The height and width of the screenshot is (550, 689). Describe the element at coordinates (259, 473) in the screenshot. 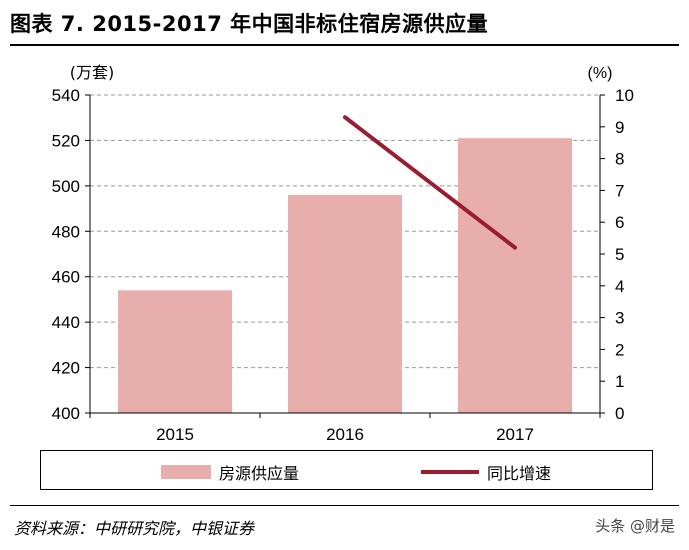

I see `legend-label-bar: 房源供应量` at that location.